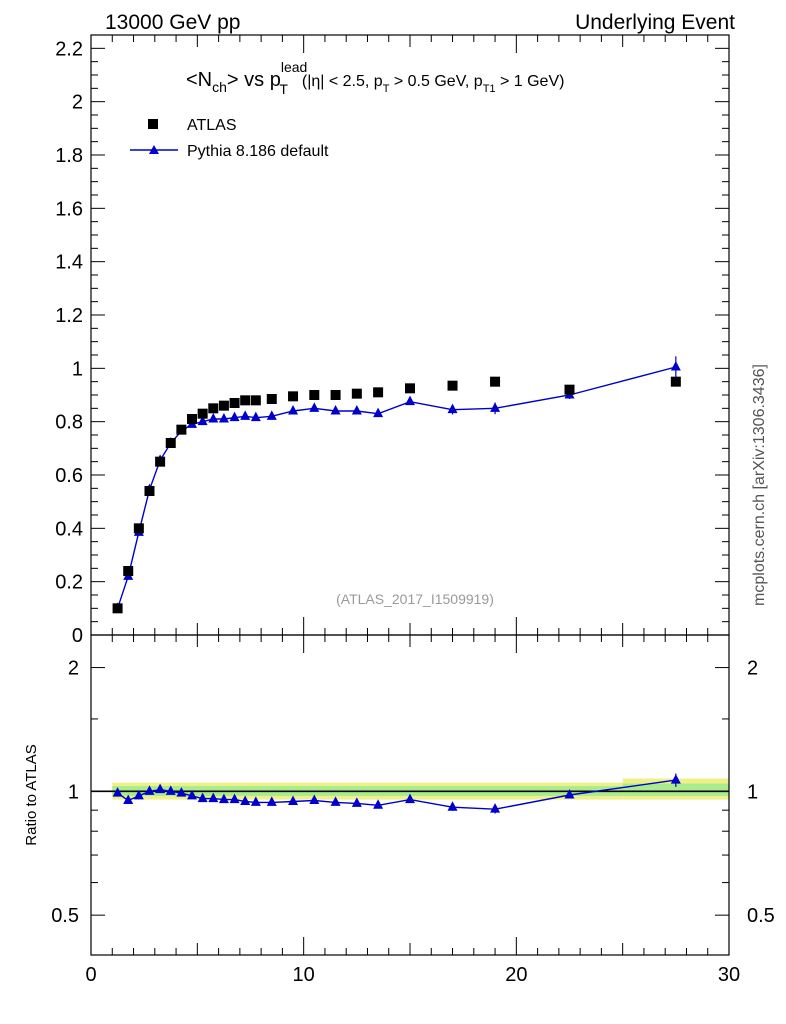  What do you see at coordinates (729, 975) in the screenshot?
I see `ratio-xtick-label: 30` at bounding box center [729, 975].